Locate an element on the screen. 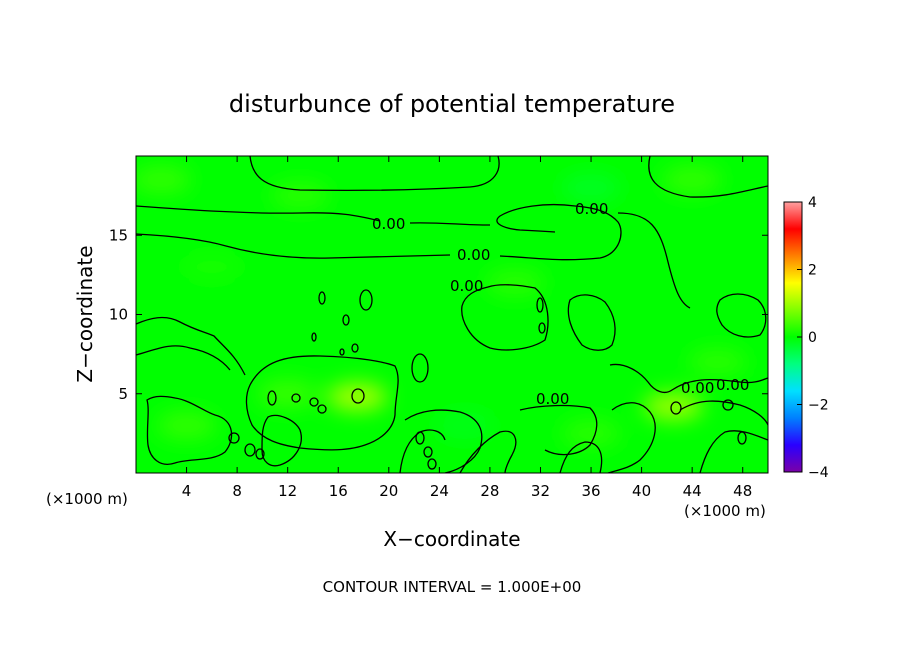 The height and width of the screenshot is (658, 904). x-tick-label: 36 is located at coordinates (590, 491).